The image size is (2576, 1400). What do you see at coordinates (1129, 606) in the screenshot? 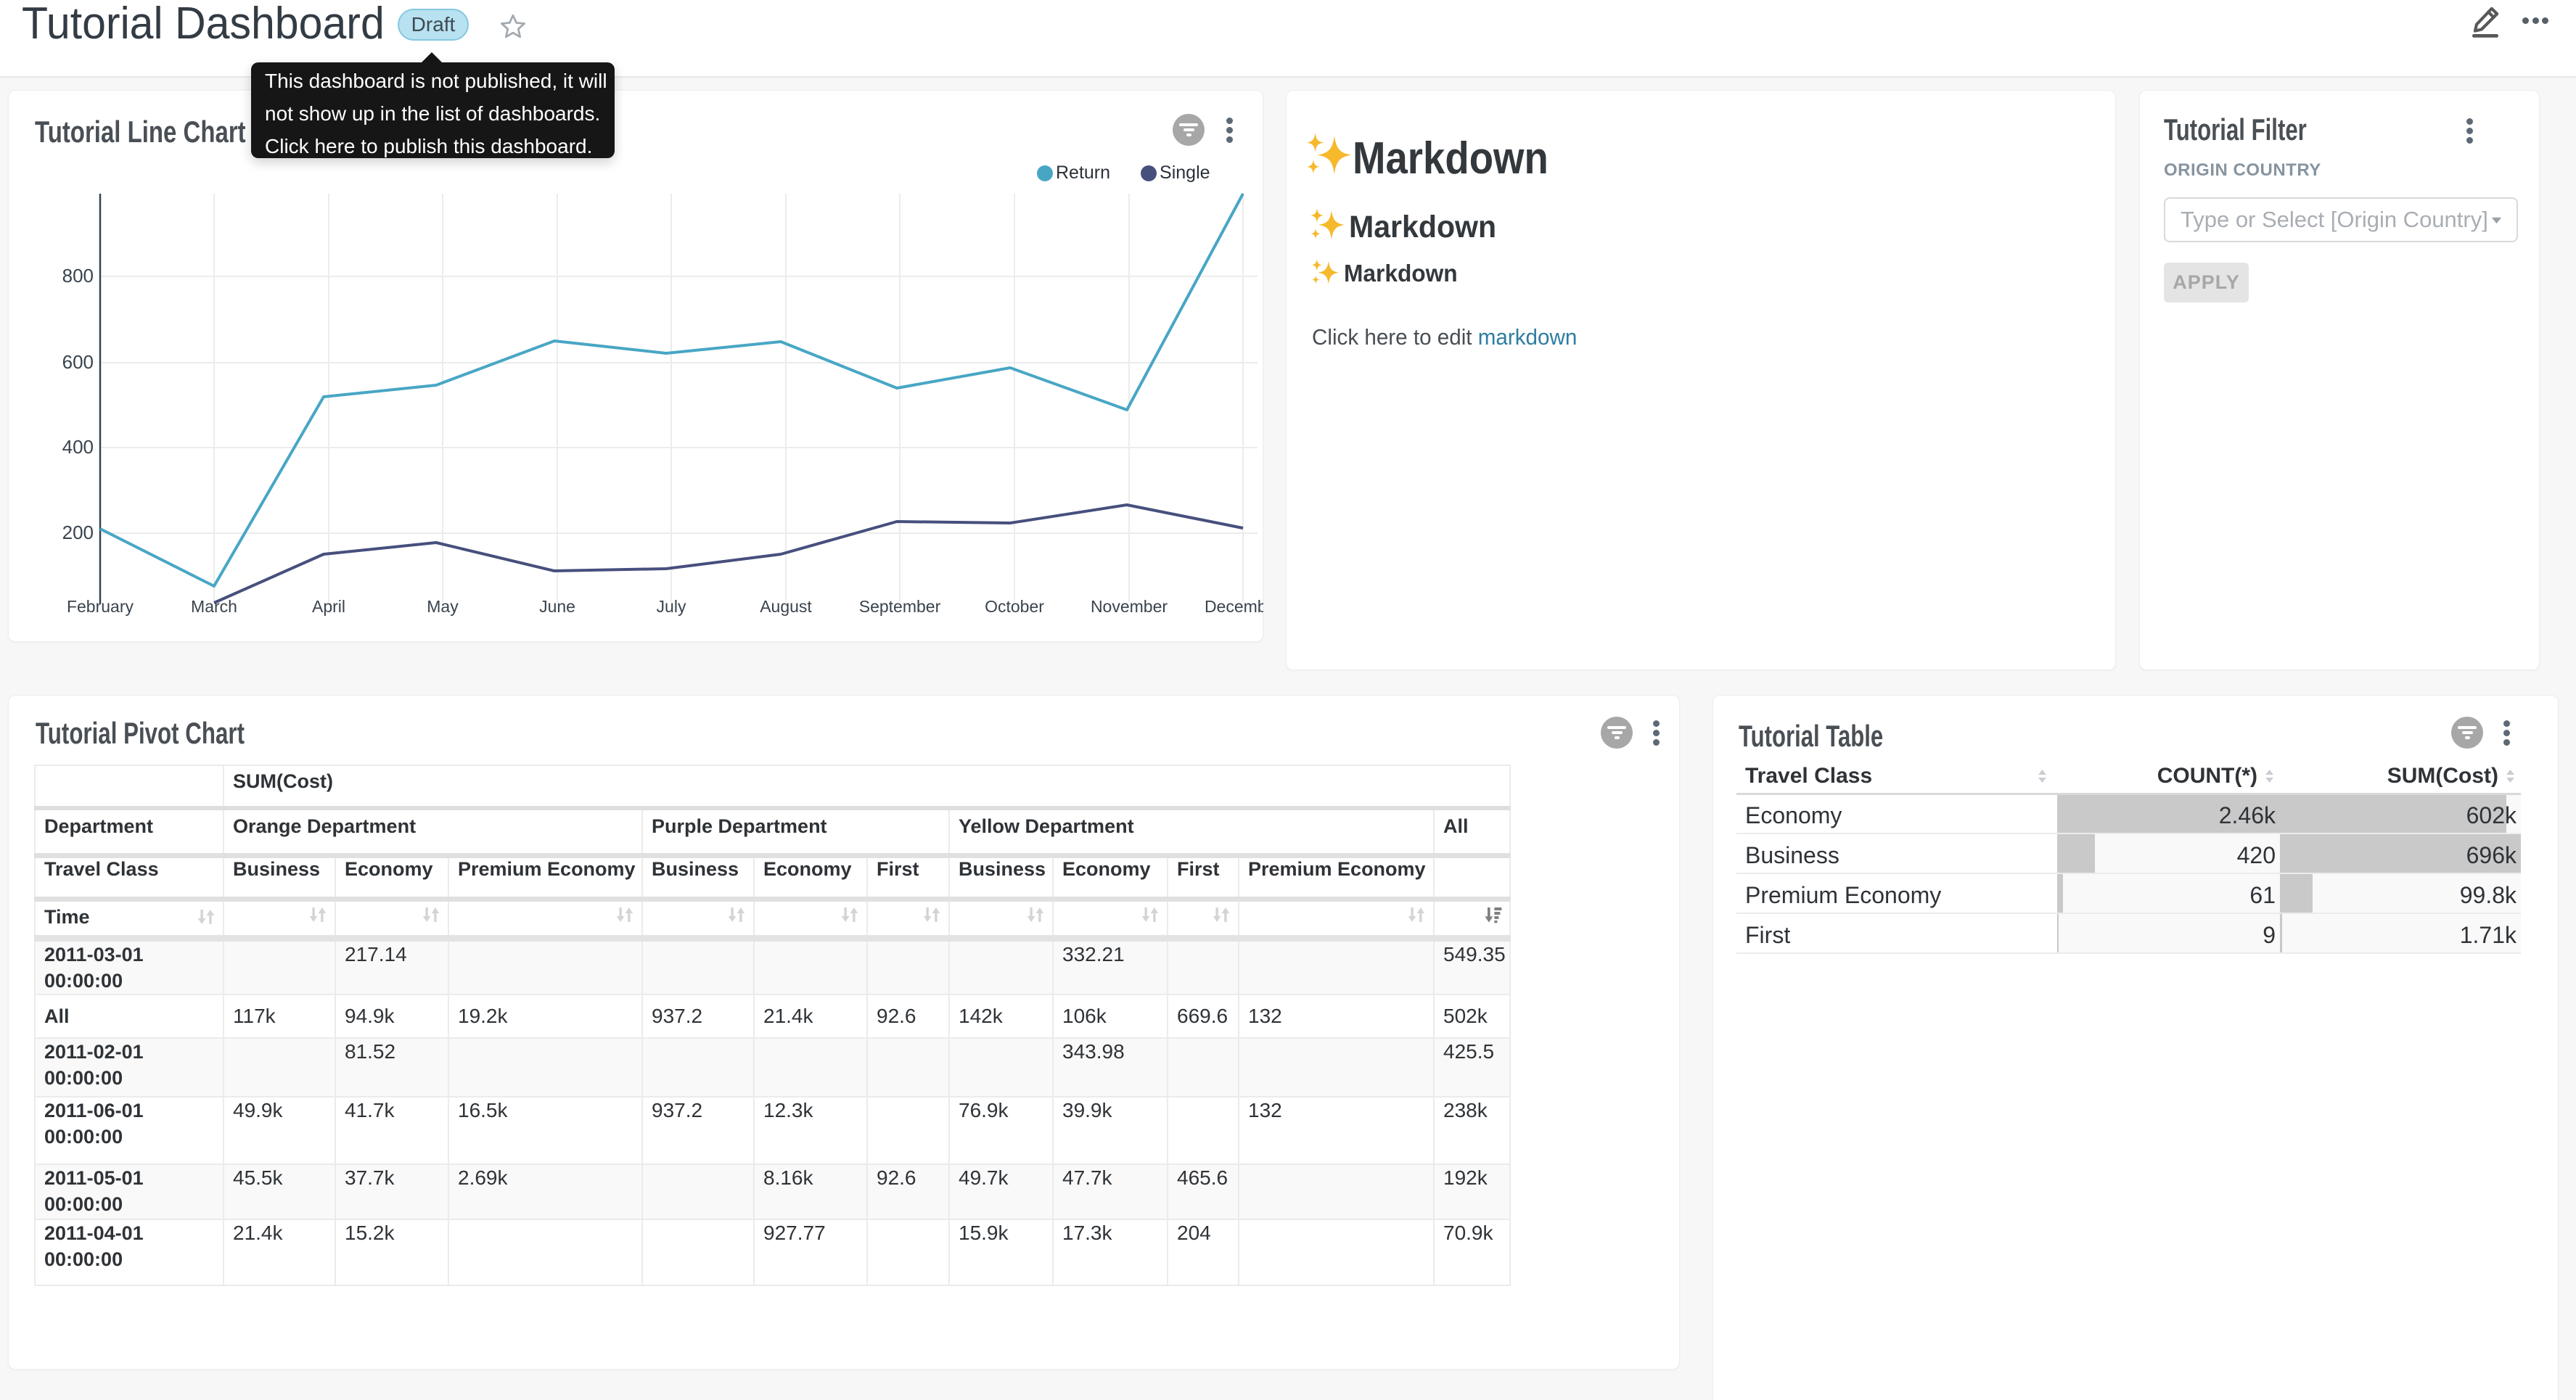
I see `svg-text: November` at bounding box center [1129, 606].